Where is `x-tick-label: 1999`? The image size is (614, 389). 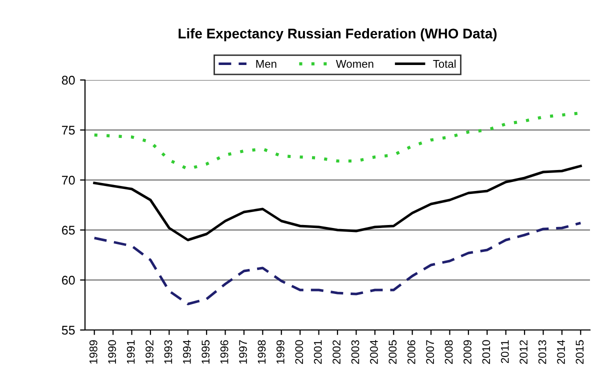
x-tick-label: 1999 is located at coordinates (280, 352).